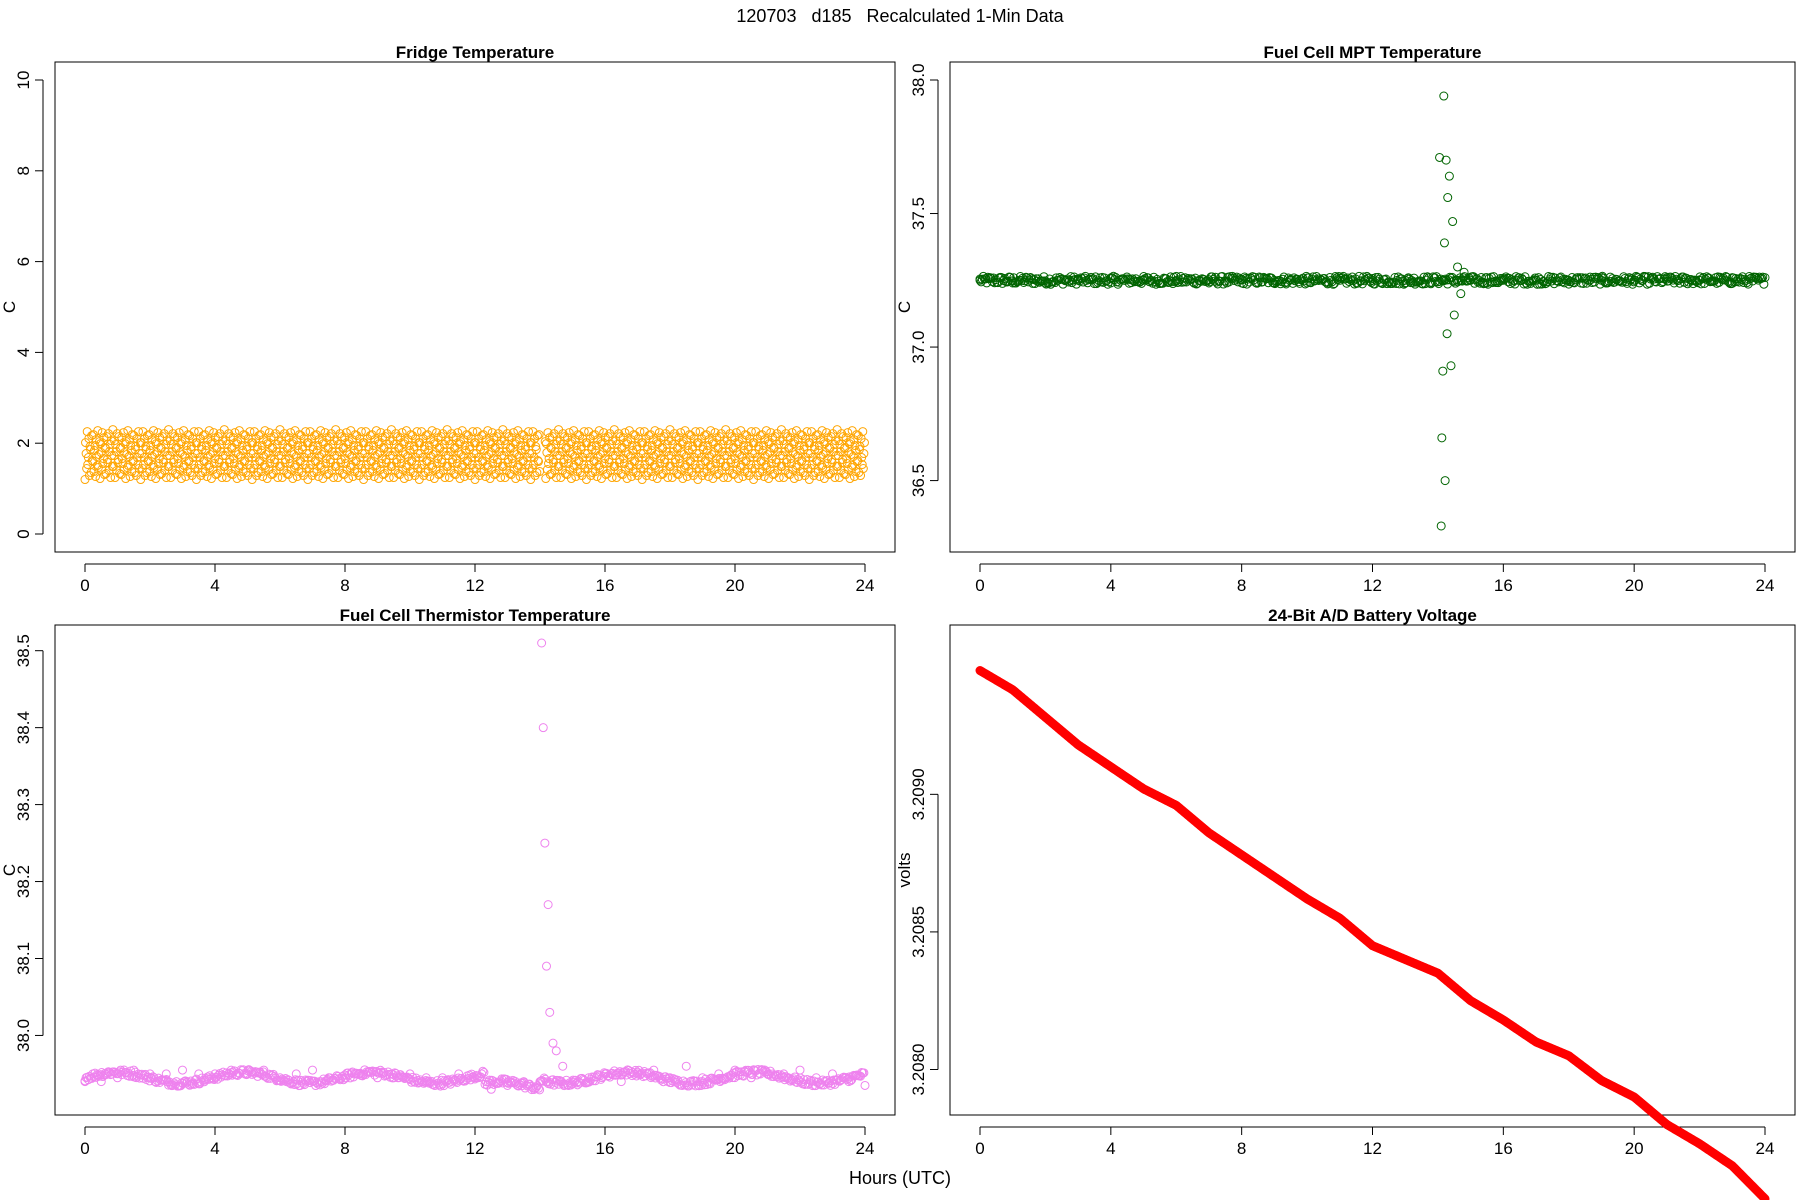 The image size is (1800, 1200). What do you see at coordinates (23, 80) in the screenshot?
I see `y-tick-label: 10` at bounding box center [23, 80].